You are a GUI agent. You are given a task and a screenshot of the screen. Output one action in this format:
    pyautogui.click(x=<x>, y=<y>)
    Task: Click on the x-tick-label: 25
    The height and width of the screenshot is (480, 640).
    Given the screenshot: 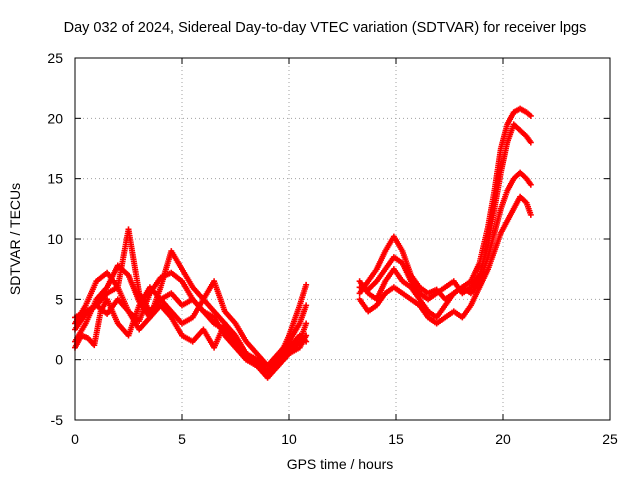 What is the action you would take?
    pyautogui.click(x=610, y=439)
    